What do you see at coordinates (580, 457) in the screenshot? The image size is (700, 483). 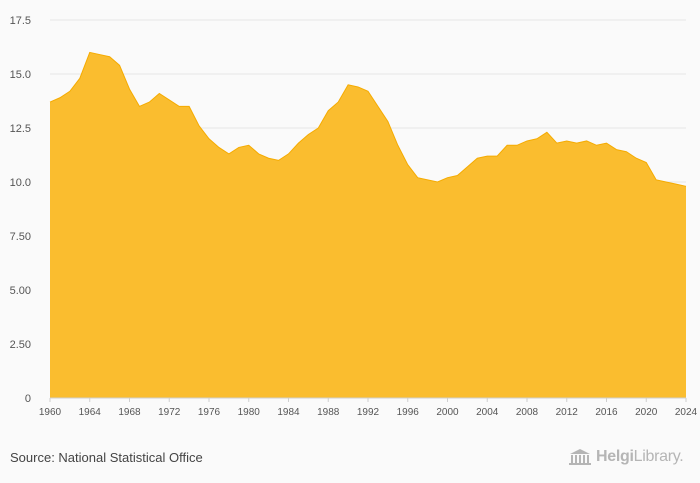 I see `library-building-icon` at bounding box center [580, 457].